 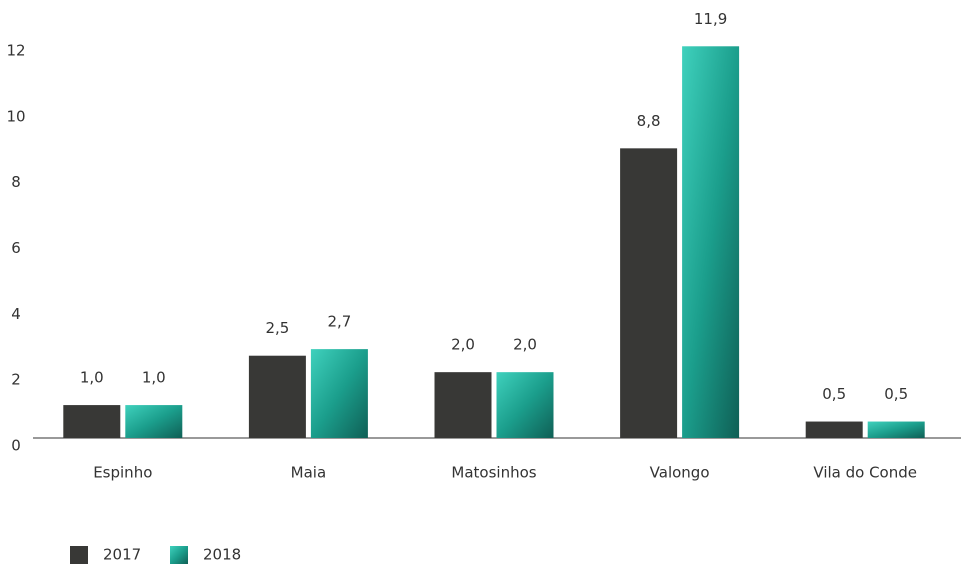 What do you see at coordinates (15, 116) in the screenshot?
I see `y-tick-label: 10` at bounding box center [15, 116].